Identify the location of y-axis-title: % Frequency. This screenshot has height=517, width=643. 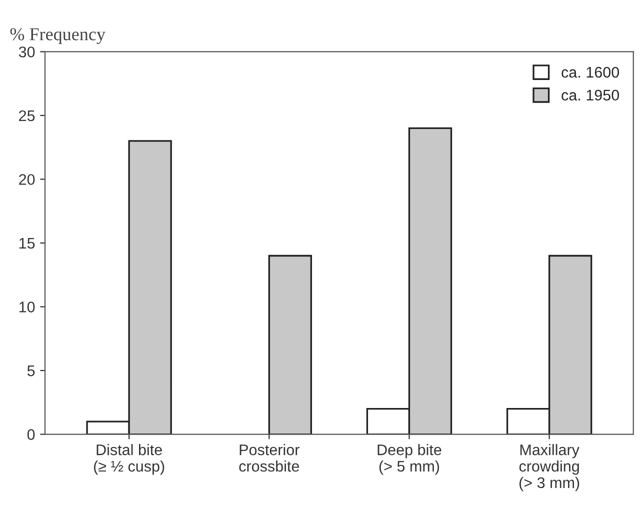
(58, 36).